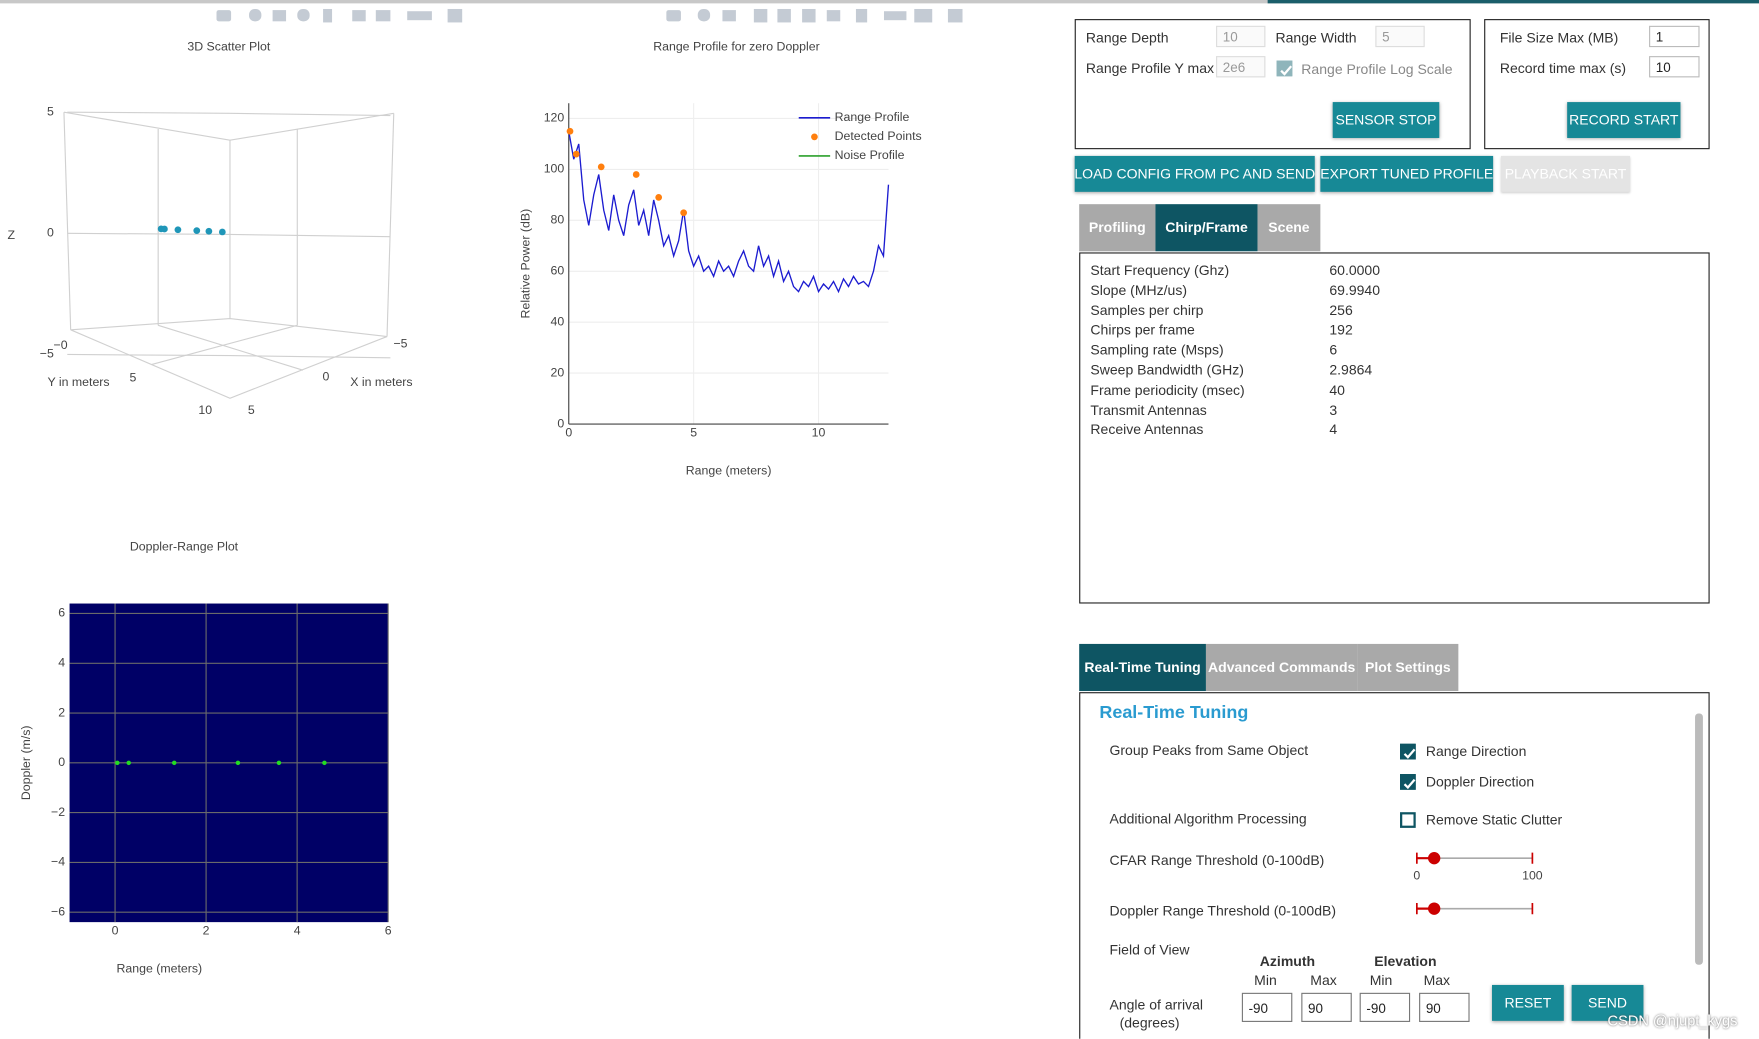 This screenshot has width=1759, height=1039. What do you see at coordinates (1287, 961) in the screenshot?
I see `group-label: Azimuth` at bounding box center [1287, 961].